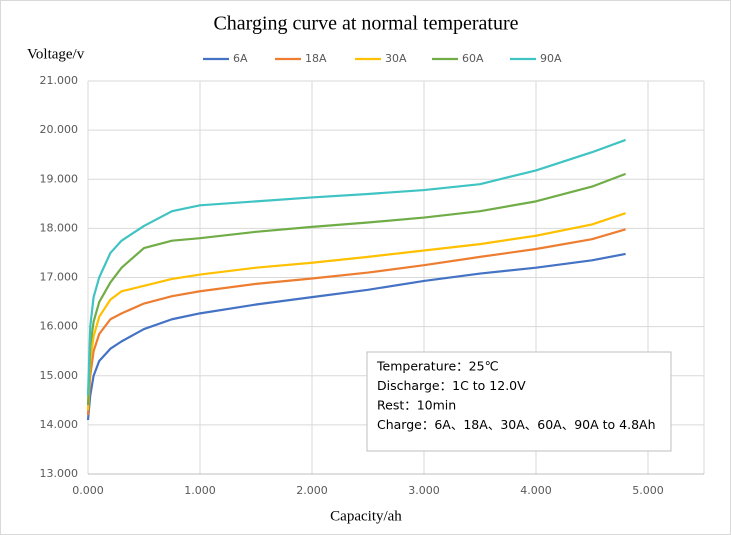 This screenshot has height=535, width=731. I want to click on x-tick-label: 5.000, so click(648, 490).